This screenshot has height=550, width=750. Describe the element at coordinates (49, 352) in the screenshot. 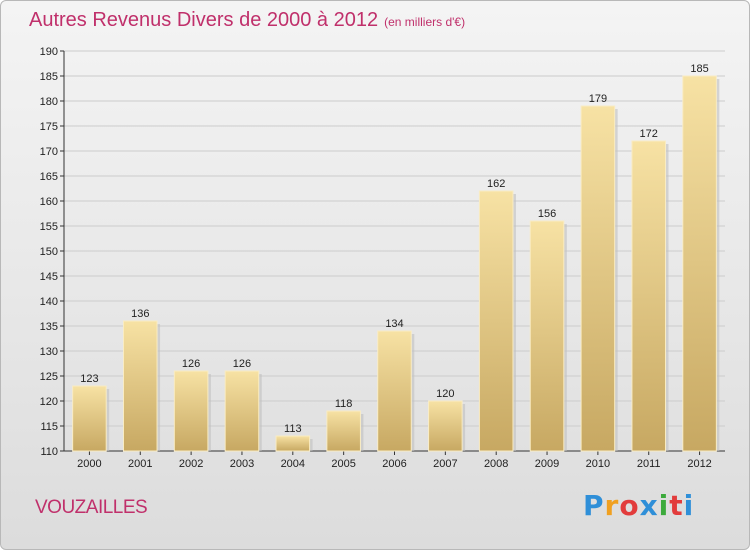

I see `y-tick-label: 130` at that location.